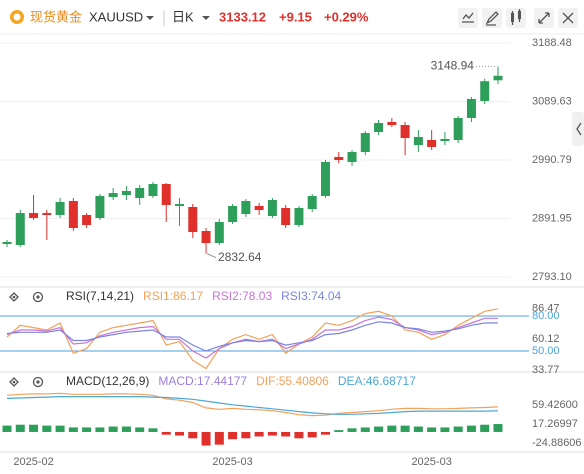 The image size is (584, 474). What do you see at coordinates (453, 66) in the screenshot?
I see `high-label: 3148.94` at bounding box center [453, 66].